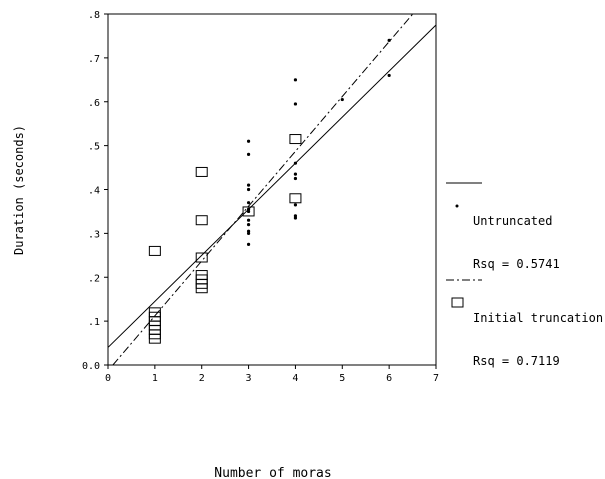  What do you see at coordinates (94, 234) in the screenshot?
I see `y-tick-label: .3` at bounding box center [94, 234].